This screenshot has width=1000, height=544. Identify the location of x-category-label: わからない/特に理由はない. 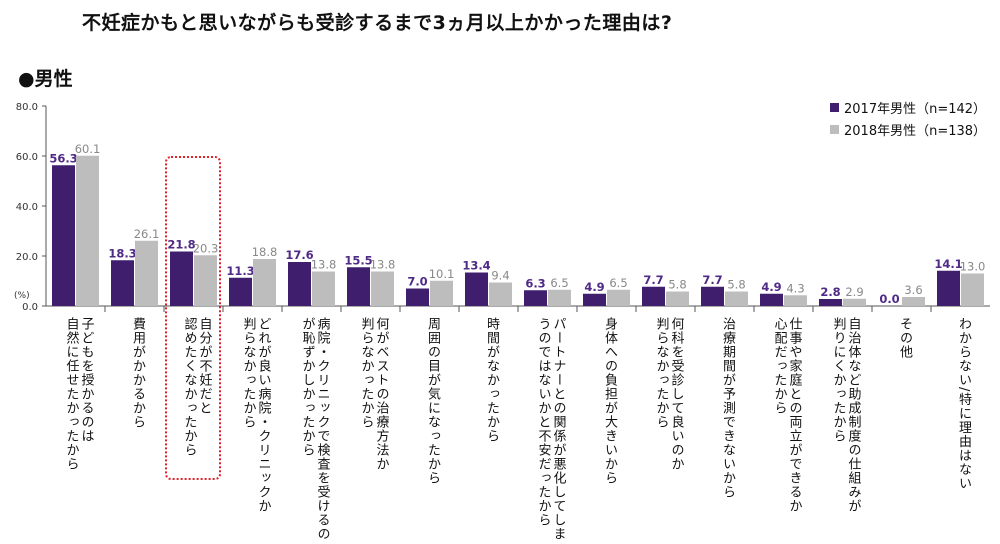
(963, 404).